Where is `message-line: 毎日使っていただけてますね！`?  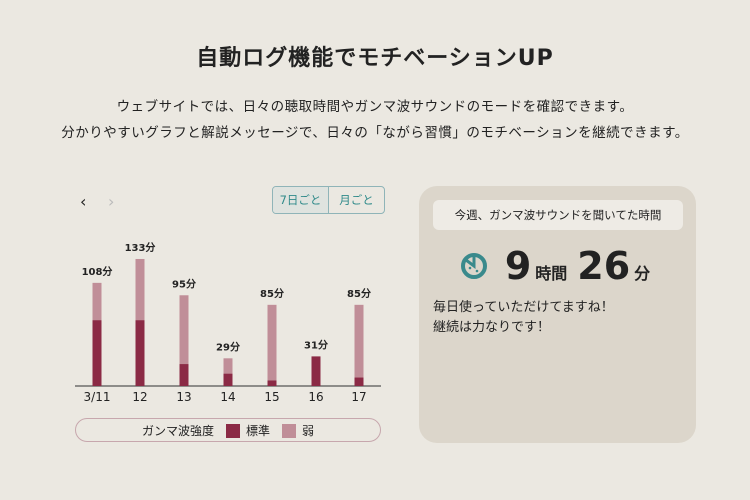
message-line: 毎日使っていただけてますね！ is located at coordinates (523, 307).